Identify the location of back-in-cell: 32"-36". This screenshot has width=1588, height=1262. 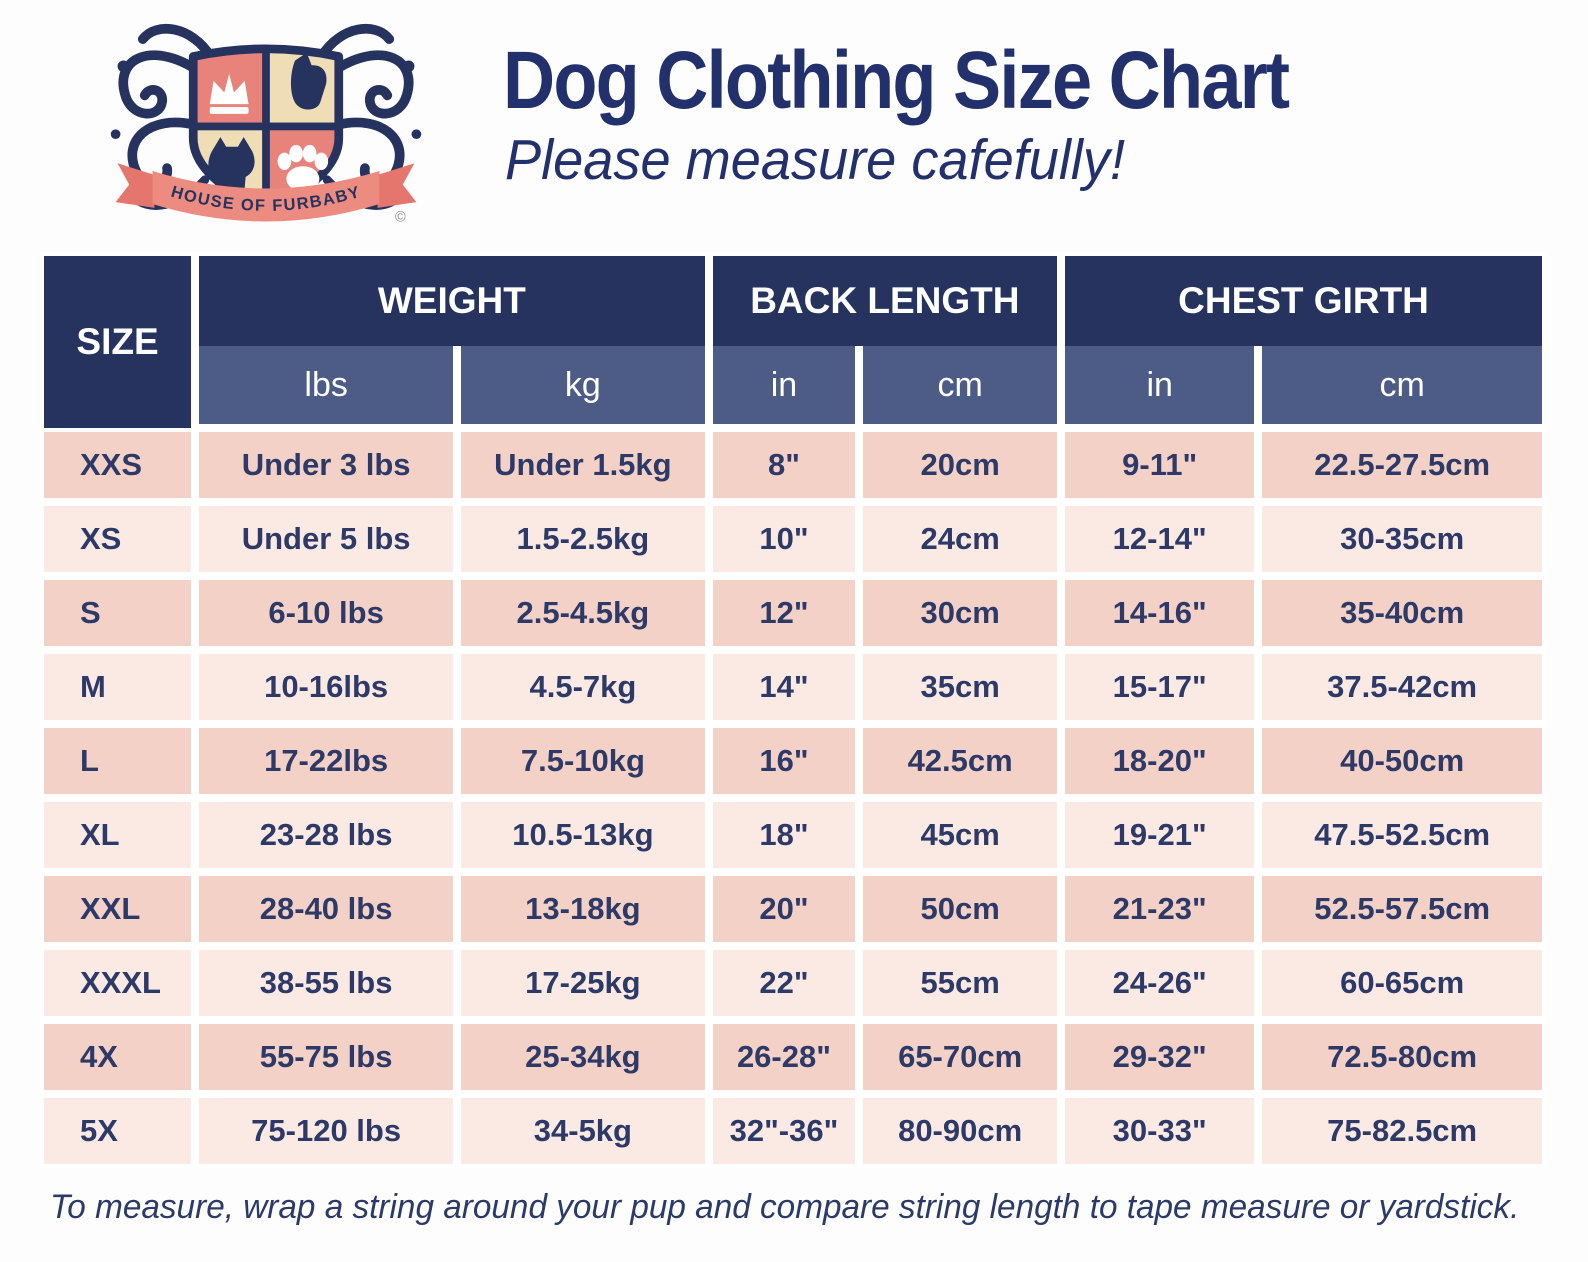
(784, 1131).